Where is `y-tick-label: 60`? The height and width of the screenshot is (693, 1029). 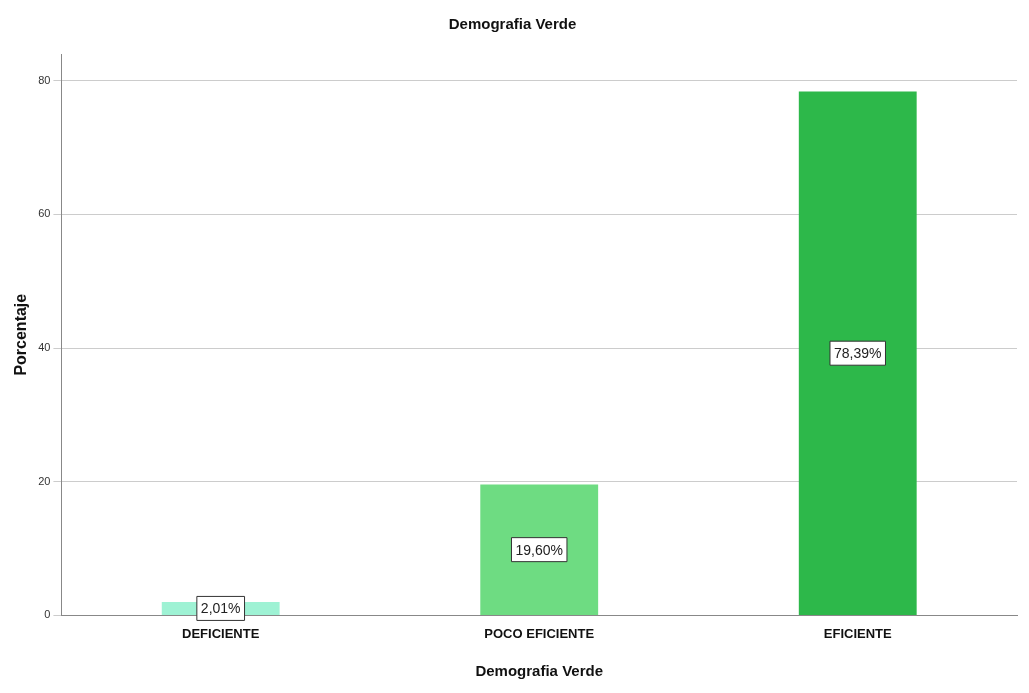
y-tick-label: 60 is located at coordinates (44, 213).